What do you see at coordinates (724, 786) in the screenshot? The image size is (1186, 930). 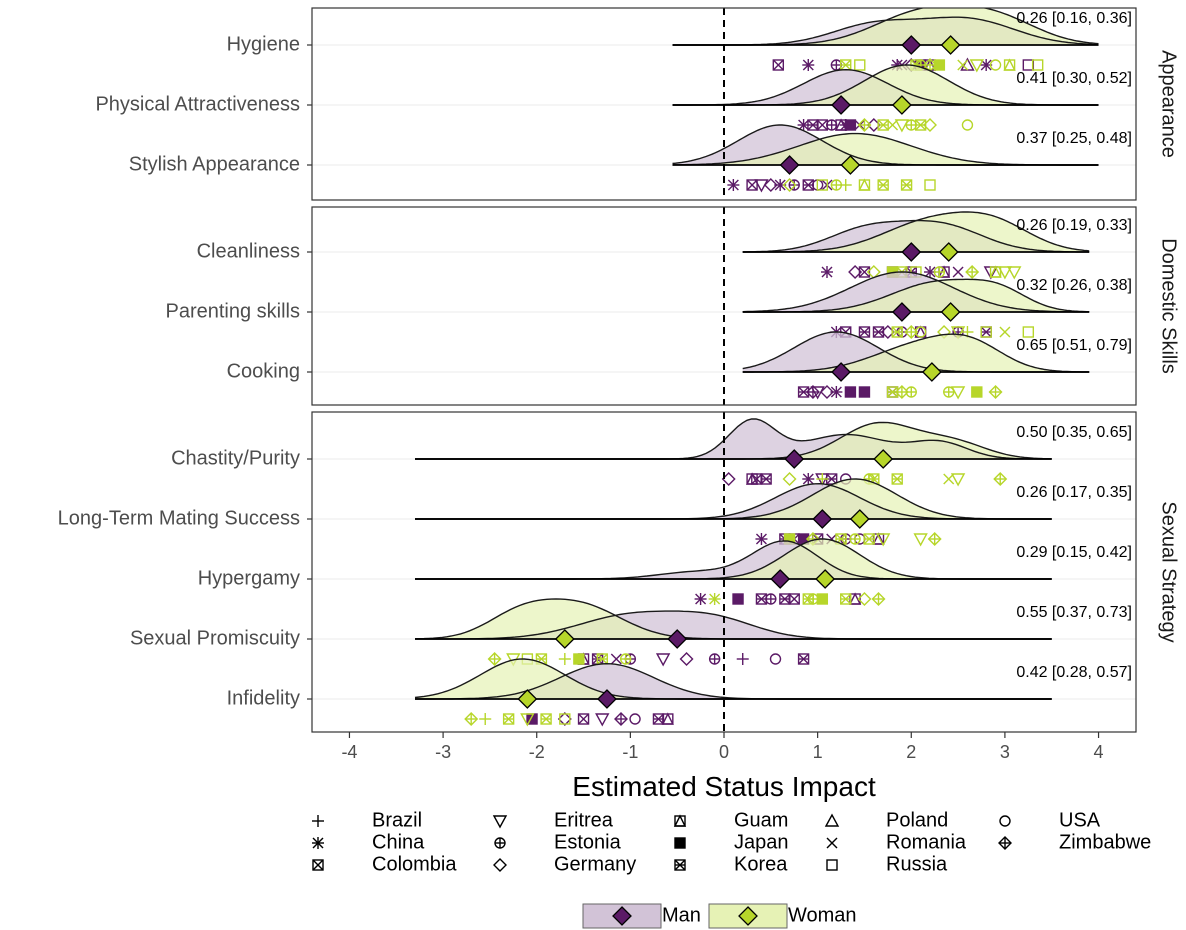 I see `x-axis-title: Estimated Status Impact` at bounding box center [724, 786].